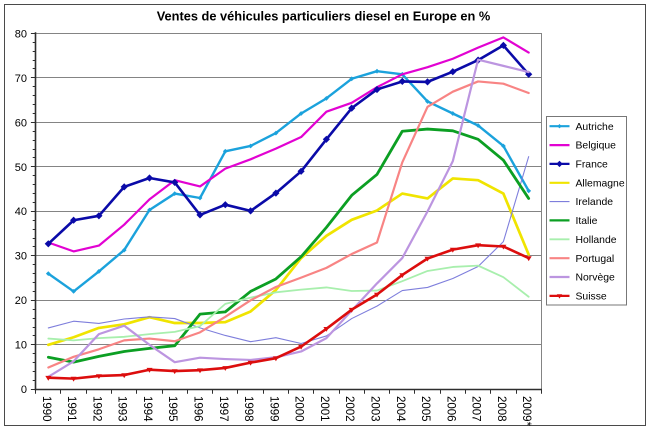  I want to click on svg-text: Hollande, so click(596, 240).